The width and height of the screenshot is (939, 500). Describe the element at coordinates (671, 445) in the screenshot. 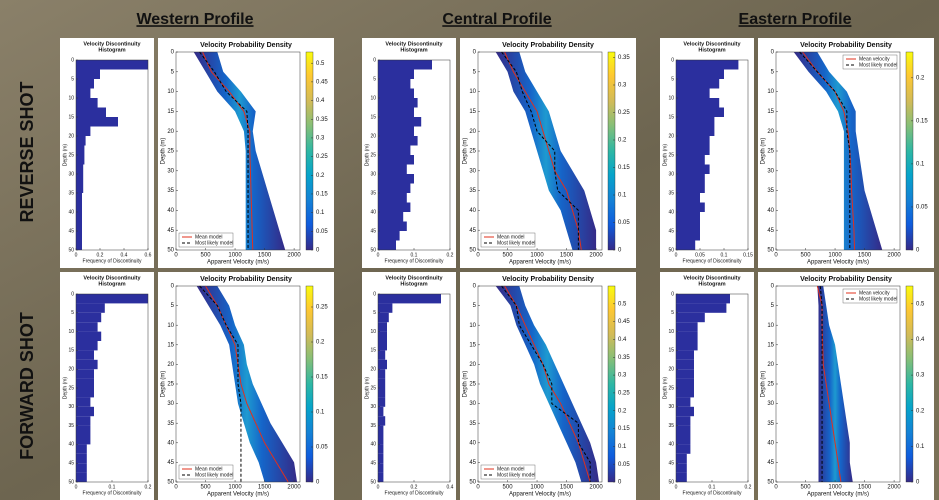

I see `y-tick-label: 40` at that location.